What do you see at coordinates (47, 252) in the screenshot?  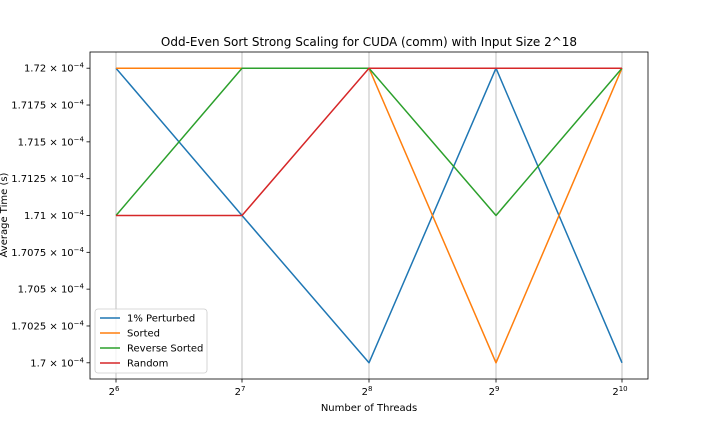 I see `y-tick-label: 1.7075 × 10−4` at bounding box center [47, 252].